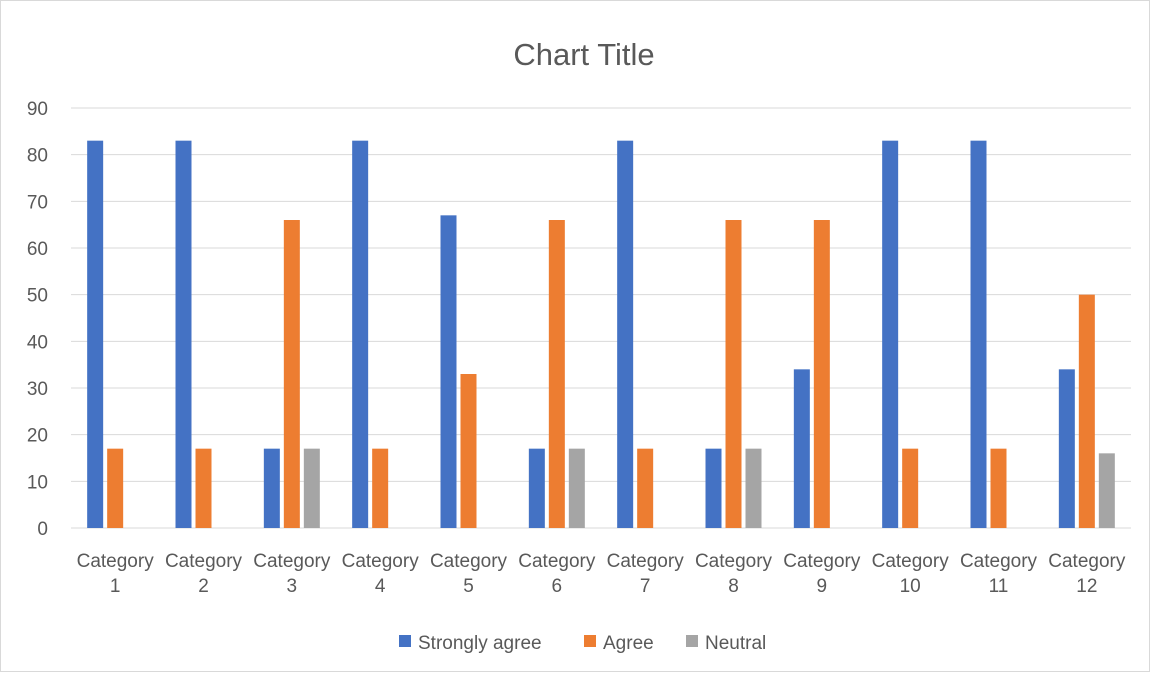 This screenshot has height=673, width=1150. What do you see at coordinates (480, 643) in the screenshot?
I see `legend-label: Strongly agree` at bounding box center [480, 643].